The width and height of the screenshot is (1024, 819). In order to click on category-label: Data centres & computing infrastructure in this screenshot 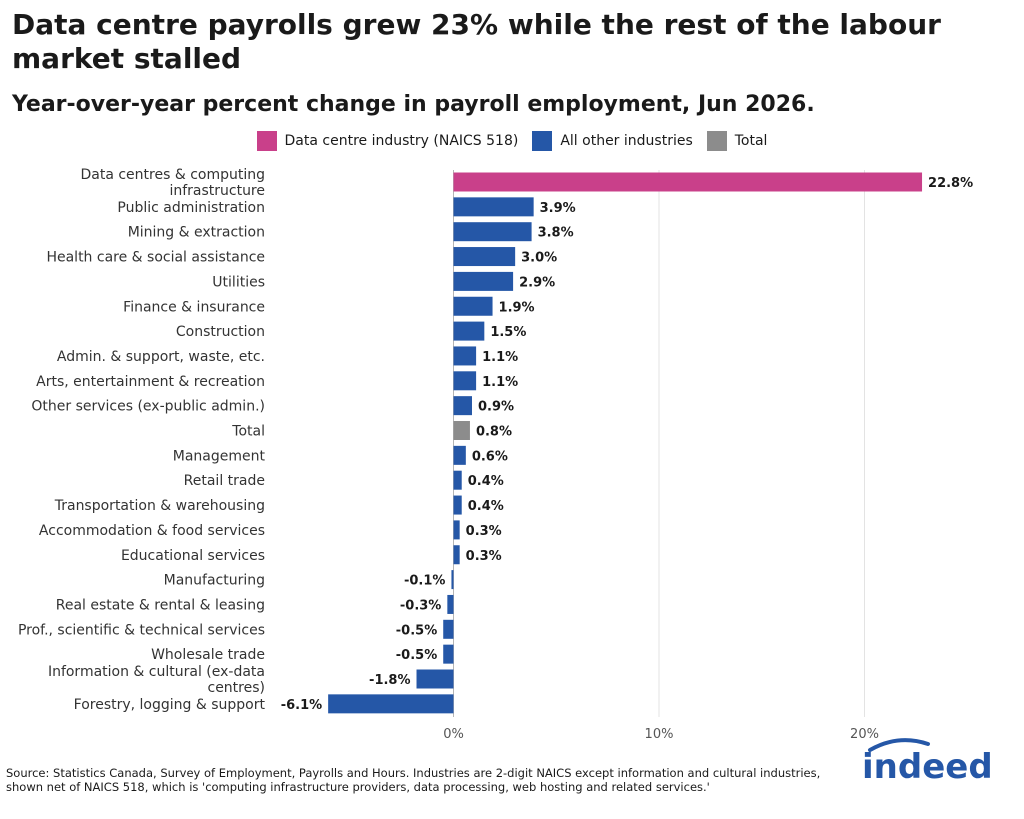, I will do `click(172, 183)`.